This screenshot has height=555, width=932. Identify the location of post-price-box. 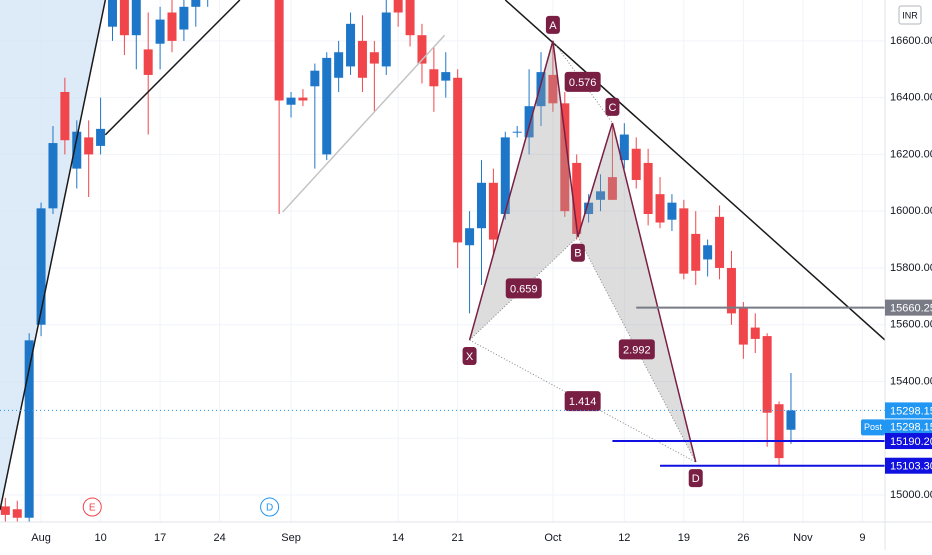
(908, 427).